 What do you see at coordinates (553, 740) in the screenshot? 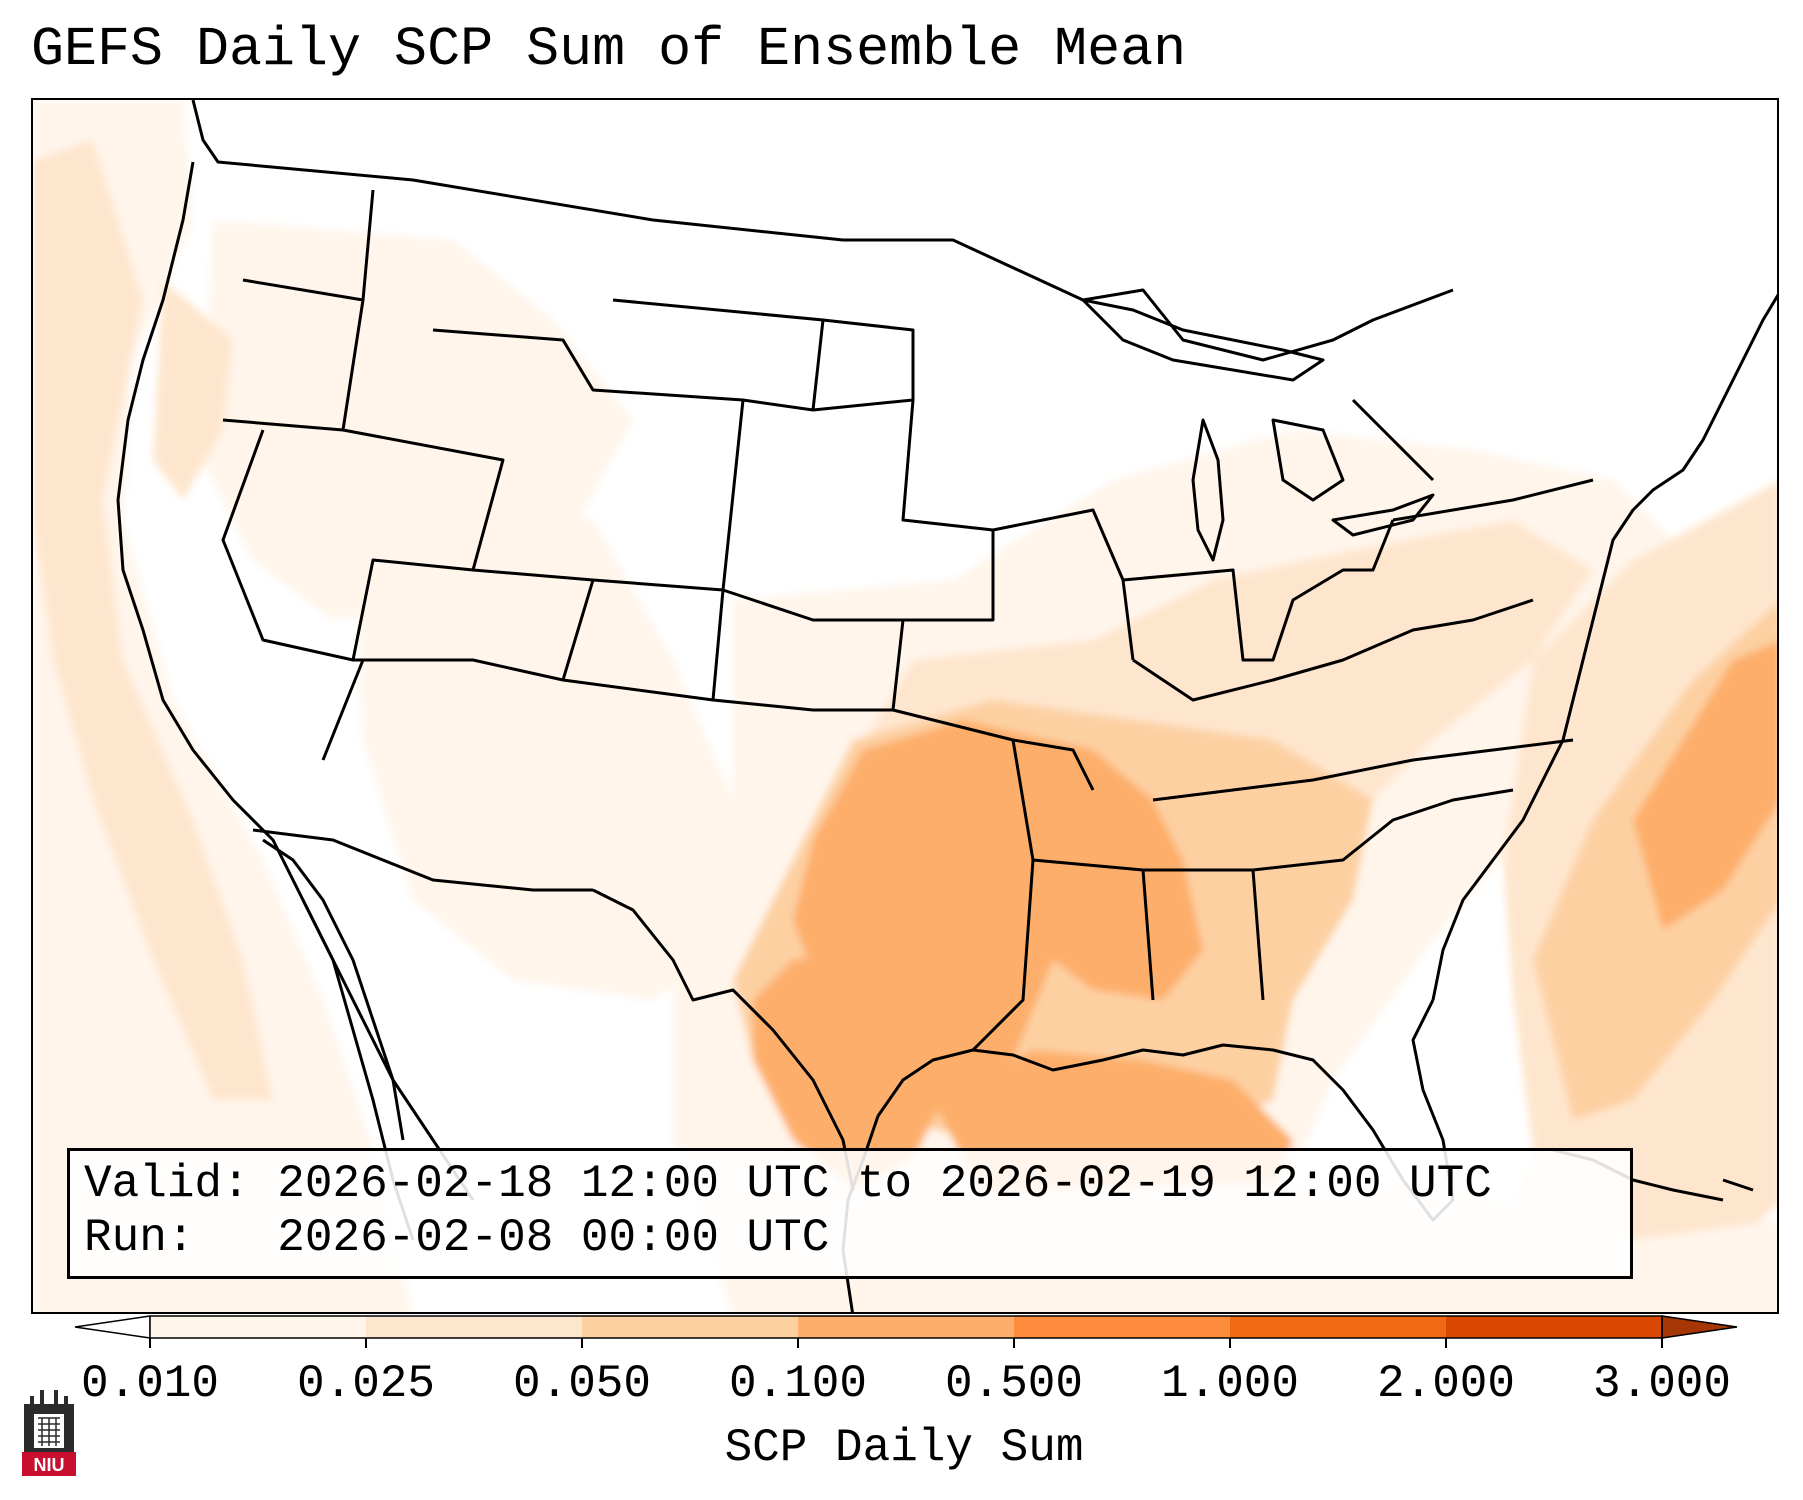
I see `shade-southwest` at bounding box center [553, 740].